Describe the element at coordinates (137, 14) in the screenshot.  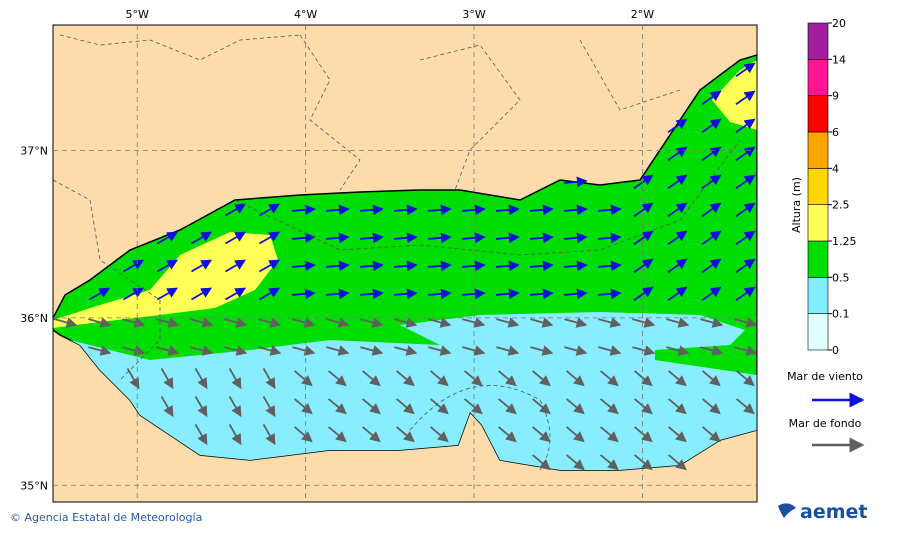
I see `lon-tick-label: 5°W` at that location.